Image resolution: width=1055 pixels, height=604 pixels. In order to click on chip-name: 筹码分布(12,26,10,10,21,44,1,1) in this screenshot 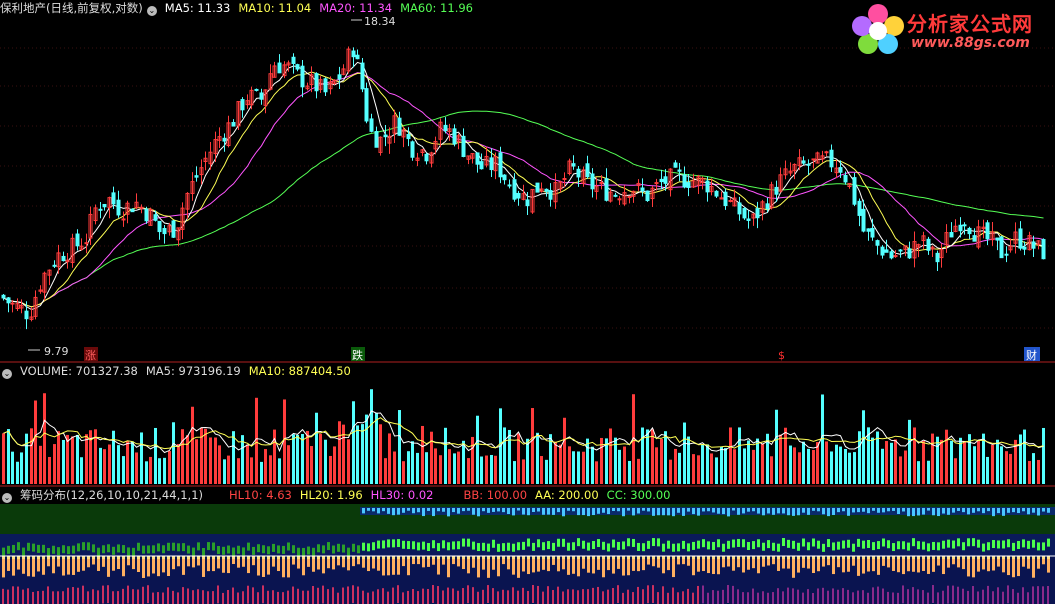, I will do `click(111, 495)`.